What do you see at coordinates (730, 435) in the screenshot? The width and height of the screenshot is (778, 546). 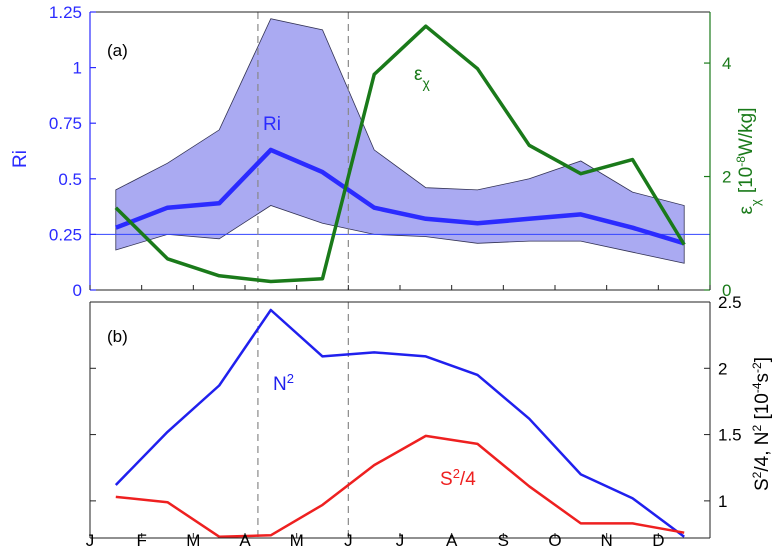 I see `b-tick-label: 1.5` at bounding box center [730, 435].